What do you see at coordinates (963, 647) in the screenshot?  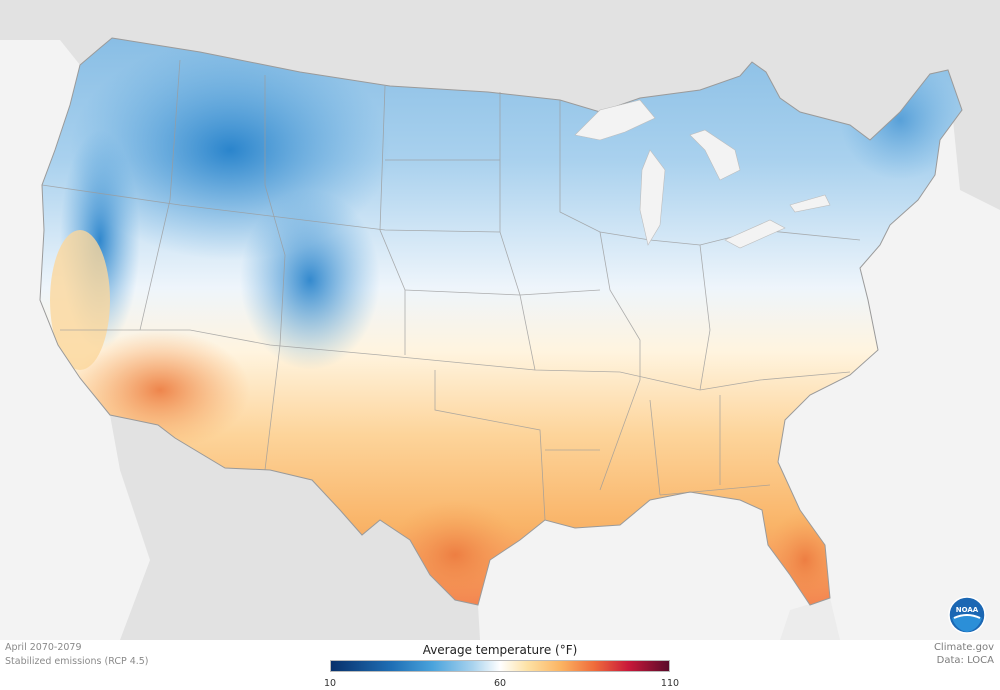 I see `source-credit: Climate.gov` at bounding box center [963, 647].